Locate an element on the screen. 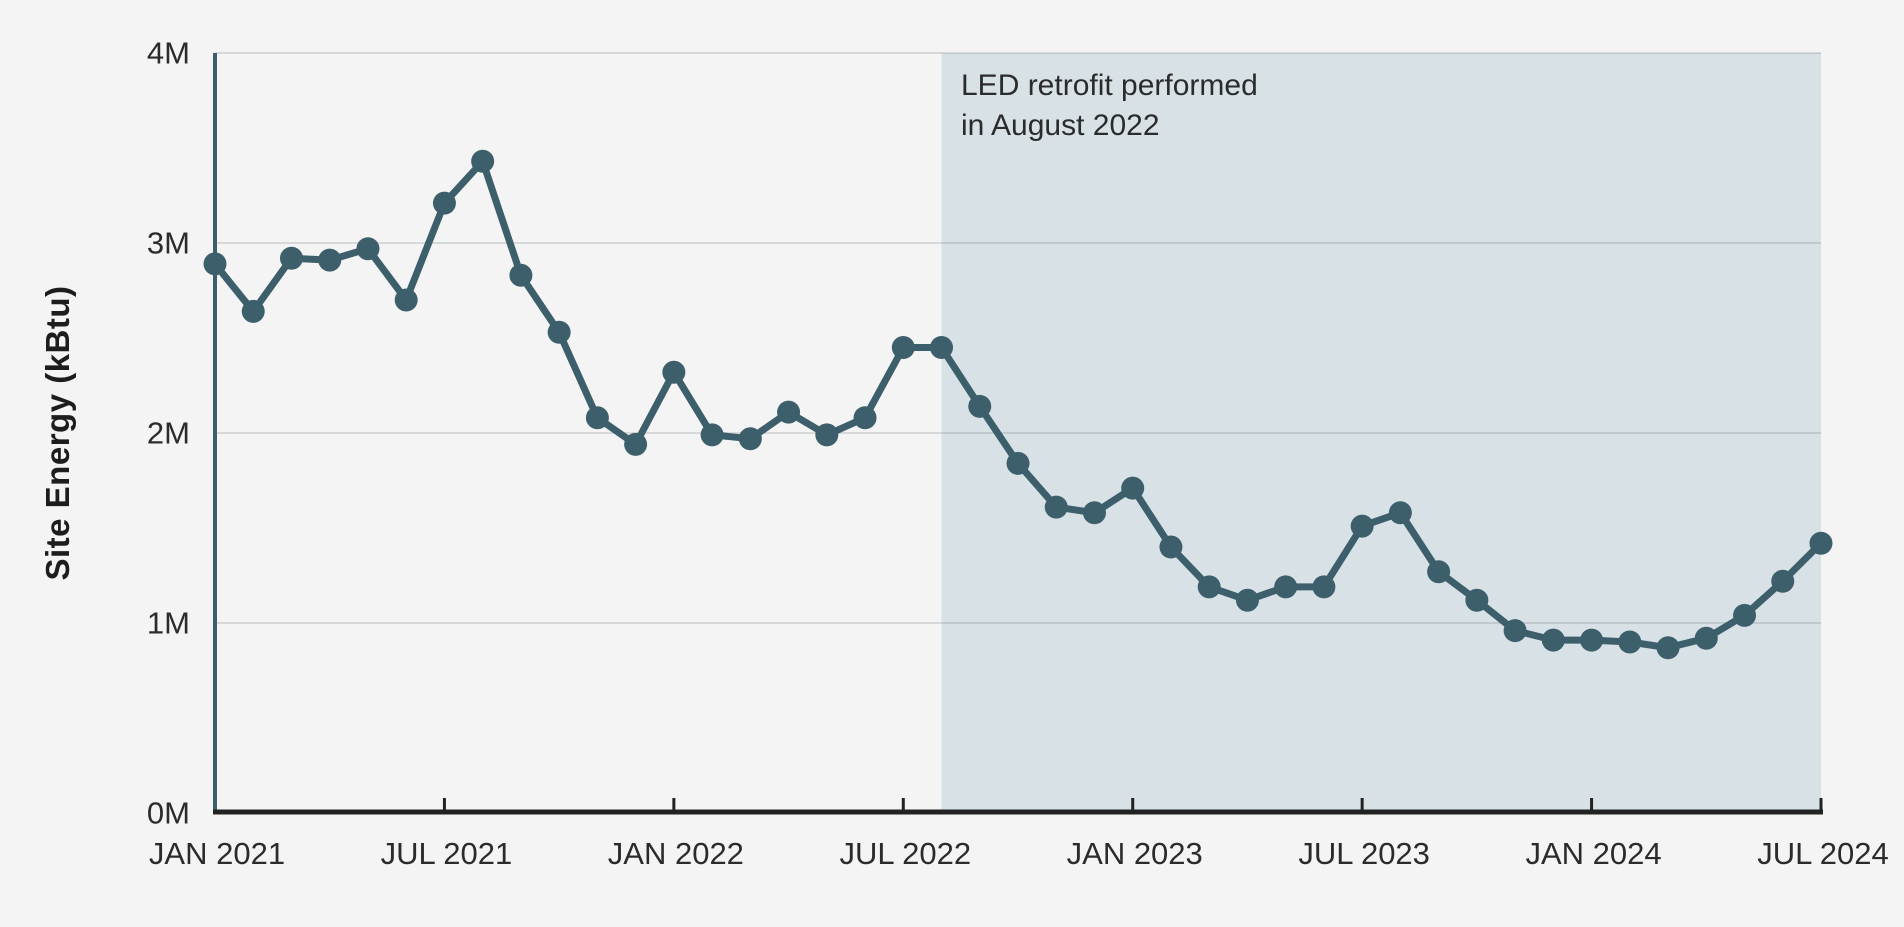 The width and height of the screenshot is (1904, 927). x-tick-label: JAN 2024 is located at coordinates (1594, 853).